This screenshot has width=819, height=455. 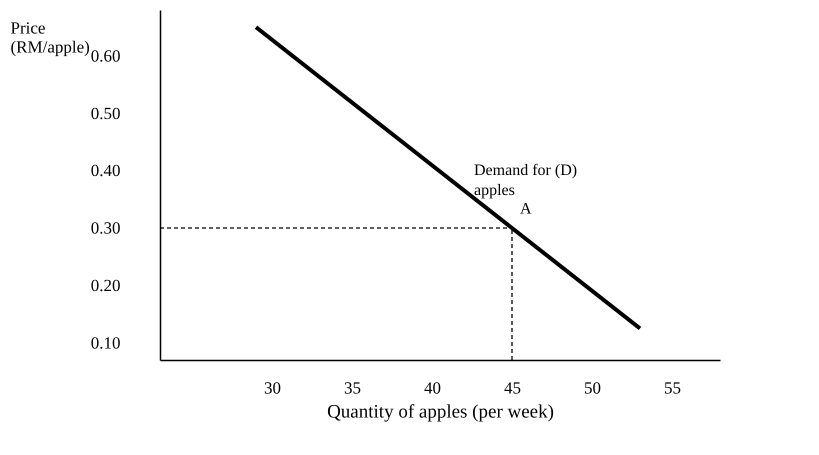 I want to click on y-tick-label: 0.40, so click(x=105, y=170).